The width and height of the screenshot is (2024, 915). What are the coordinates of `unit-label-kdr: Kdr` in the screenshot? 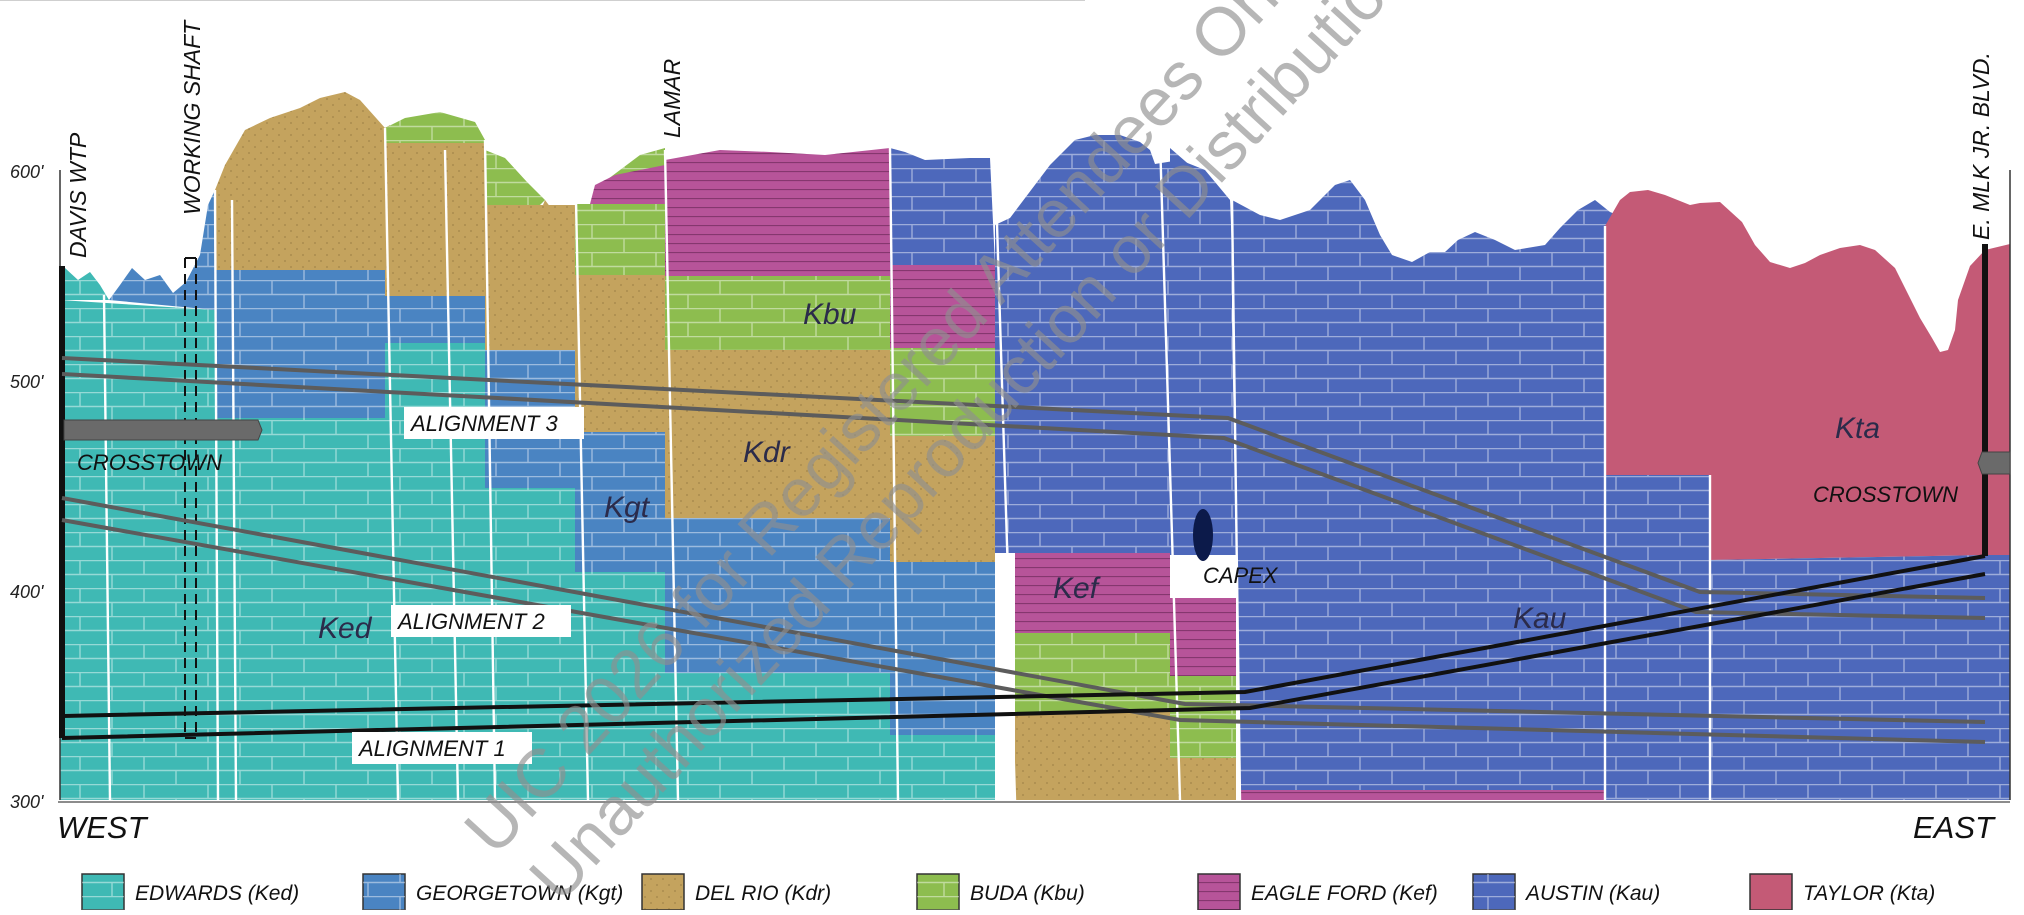 It's located at (767, 452).